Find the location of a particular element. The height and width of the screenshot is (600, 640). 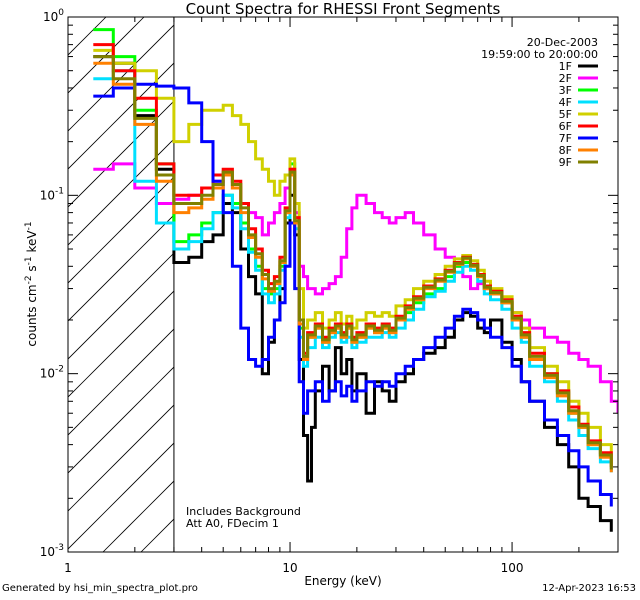

x-axis-label: Energy (keV) is located at coordinates (342, 581).